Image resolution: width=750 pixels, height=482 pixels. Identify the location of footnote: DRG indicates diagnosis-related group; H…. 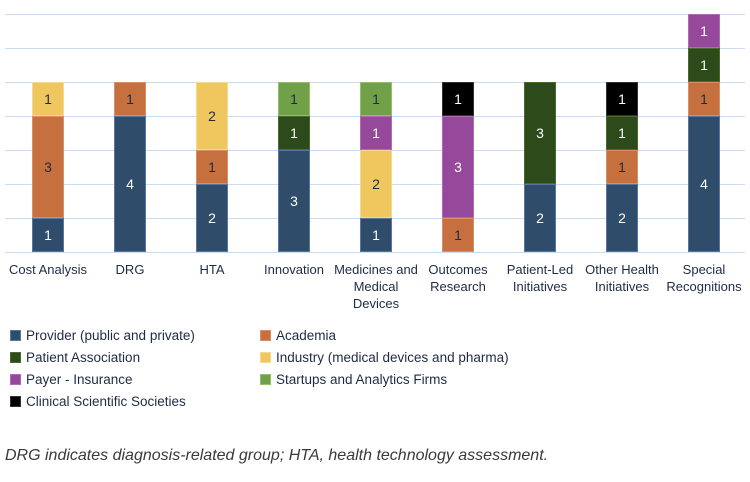
(277, 455).